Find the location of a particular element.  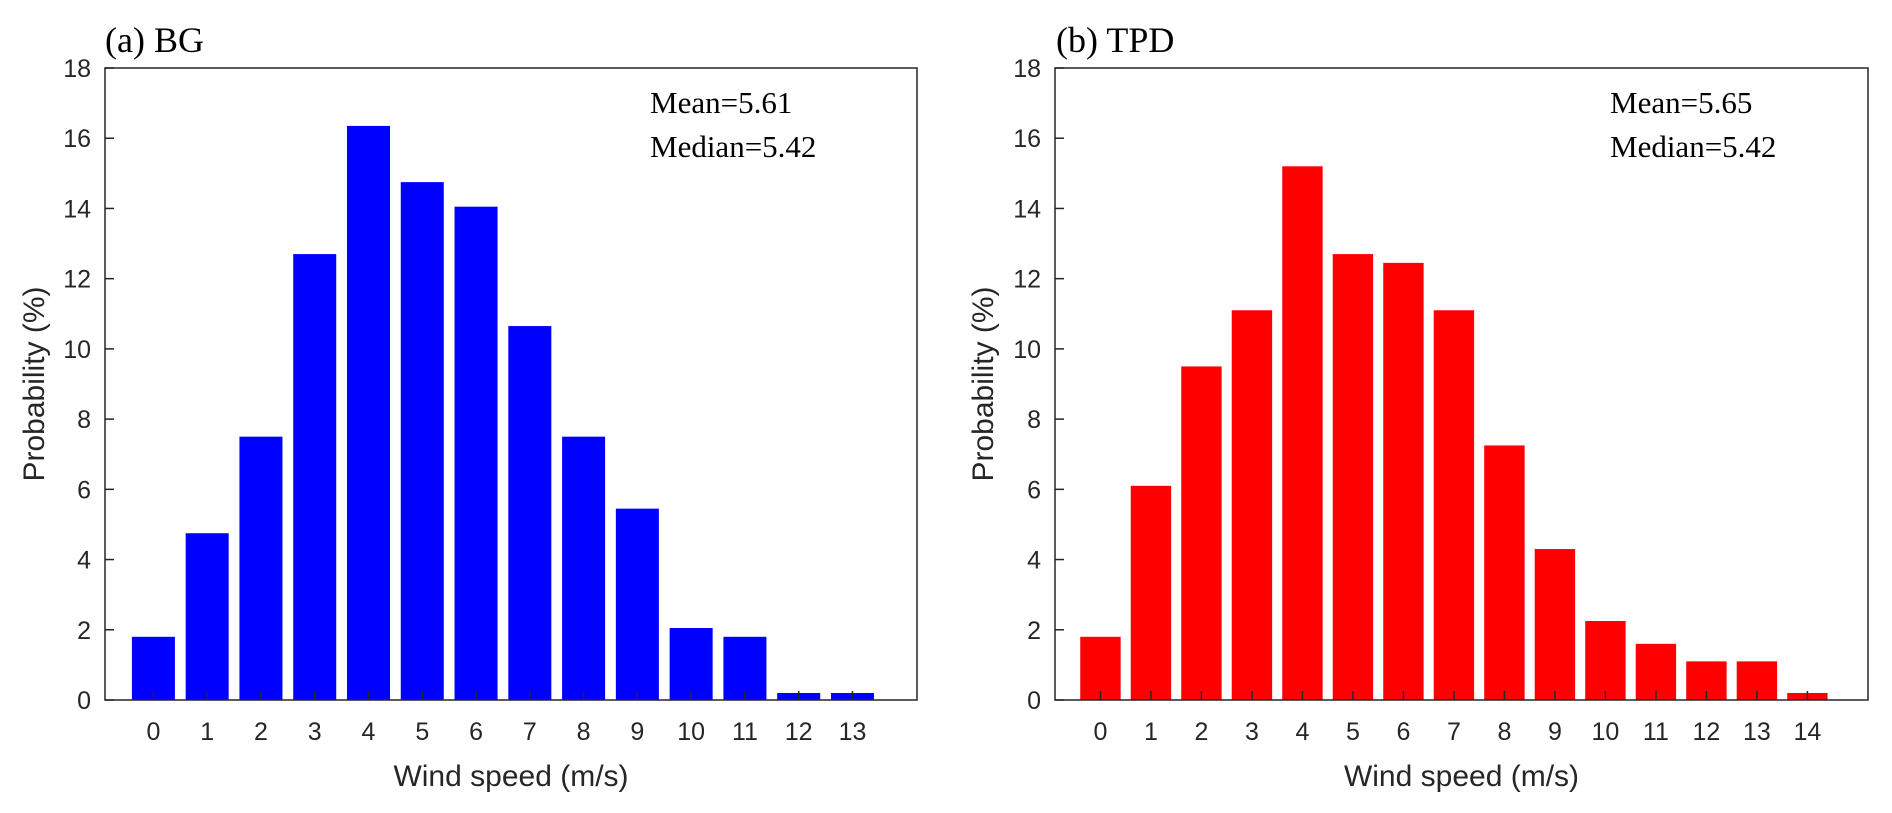

panel-a-mean-annotation: Mean=5.61 is located at coordinates (721, 102).